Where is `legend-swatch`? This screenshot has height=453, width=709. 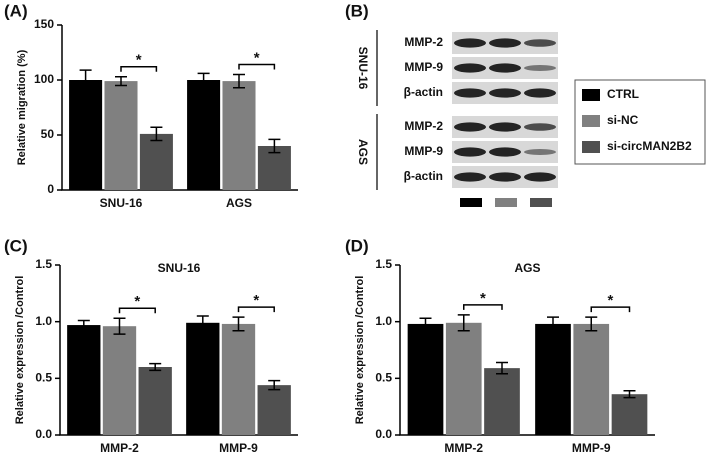 legend-swatch is located at coordinates (591, 147).